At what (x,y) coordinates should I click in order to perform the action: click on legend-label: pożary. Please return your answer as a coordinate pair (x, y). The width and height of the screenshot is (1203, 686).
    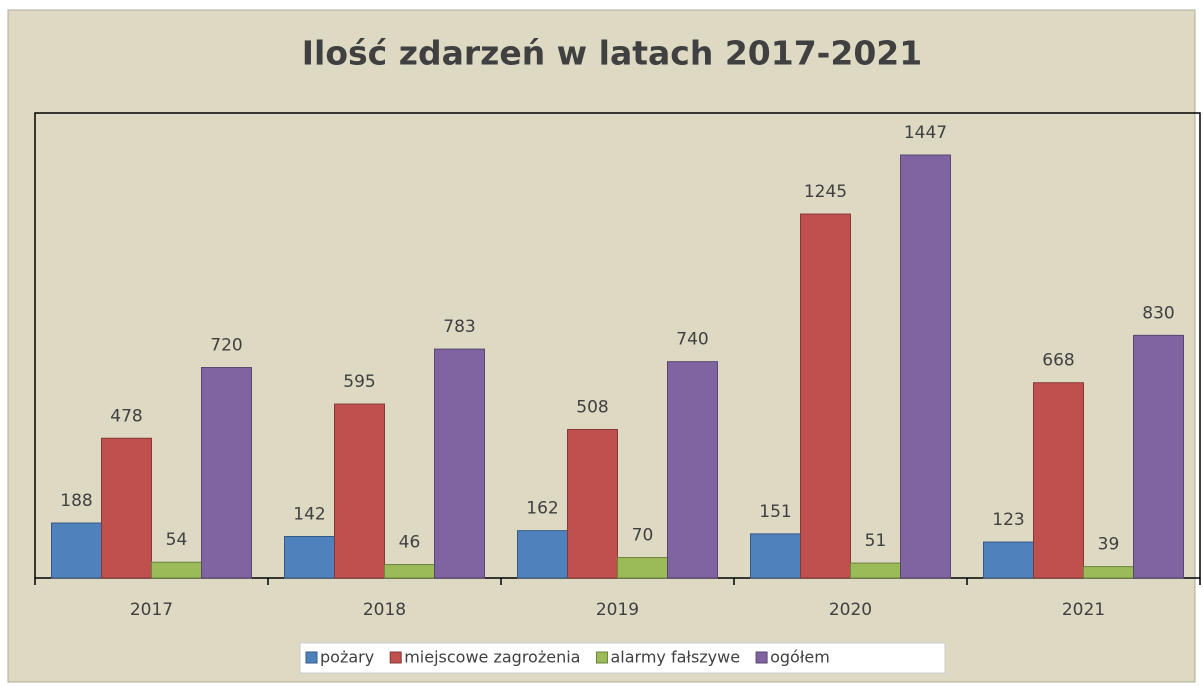
    Looking at the image, I should click on (347, 657).